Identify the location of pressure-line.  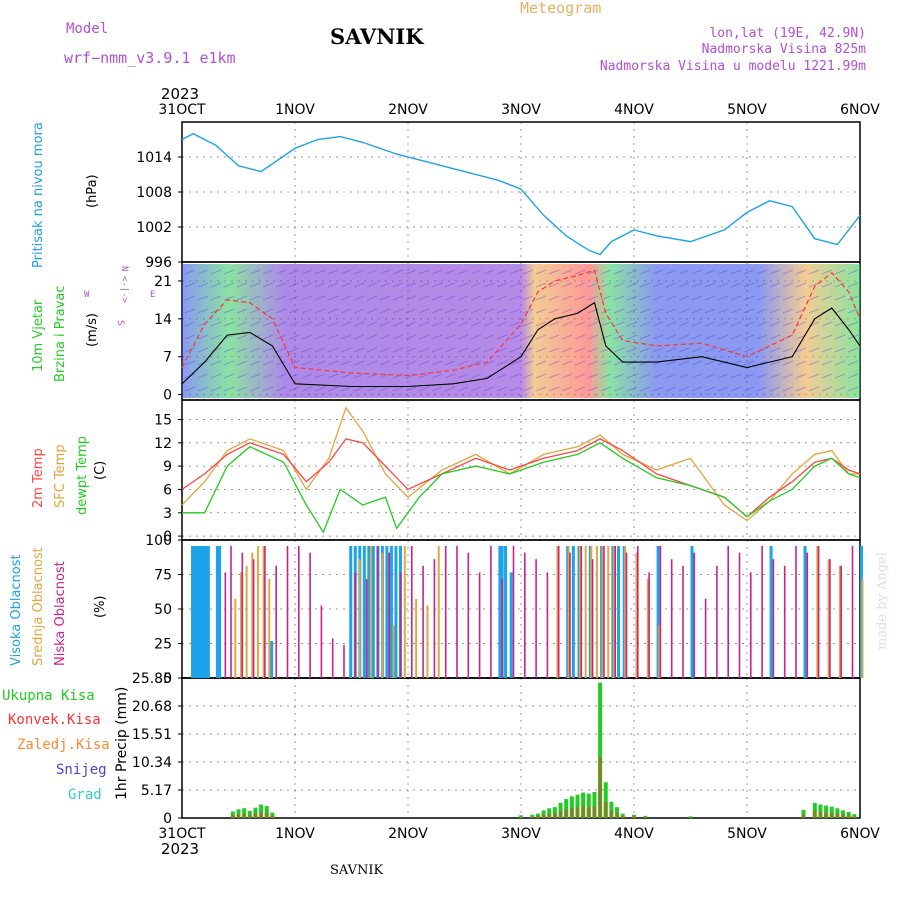
(521, 194).